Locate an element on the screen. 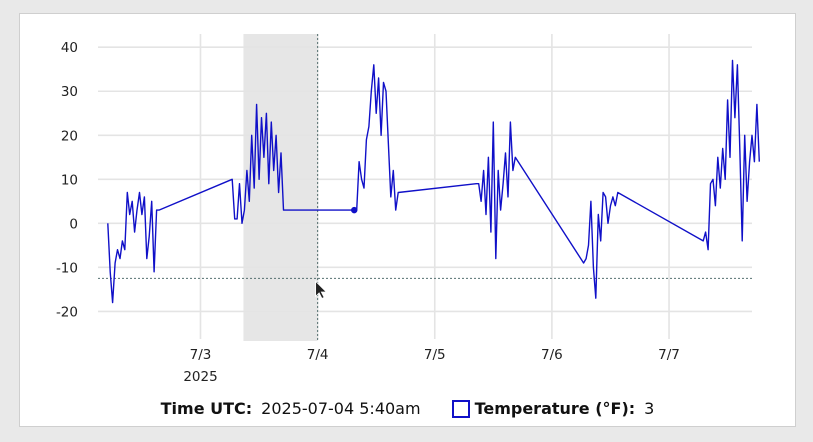  selection-band is located at coordinates (280, 187).